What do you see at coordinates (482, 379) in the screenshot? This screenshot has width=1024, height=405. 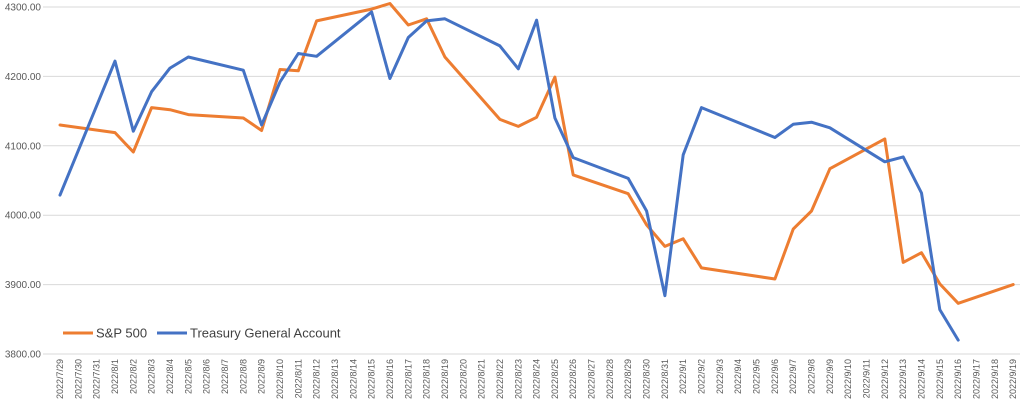 I see `x-tick-label: 2022/8/21` at bounding box center [482, 379].